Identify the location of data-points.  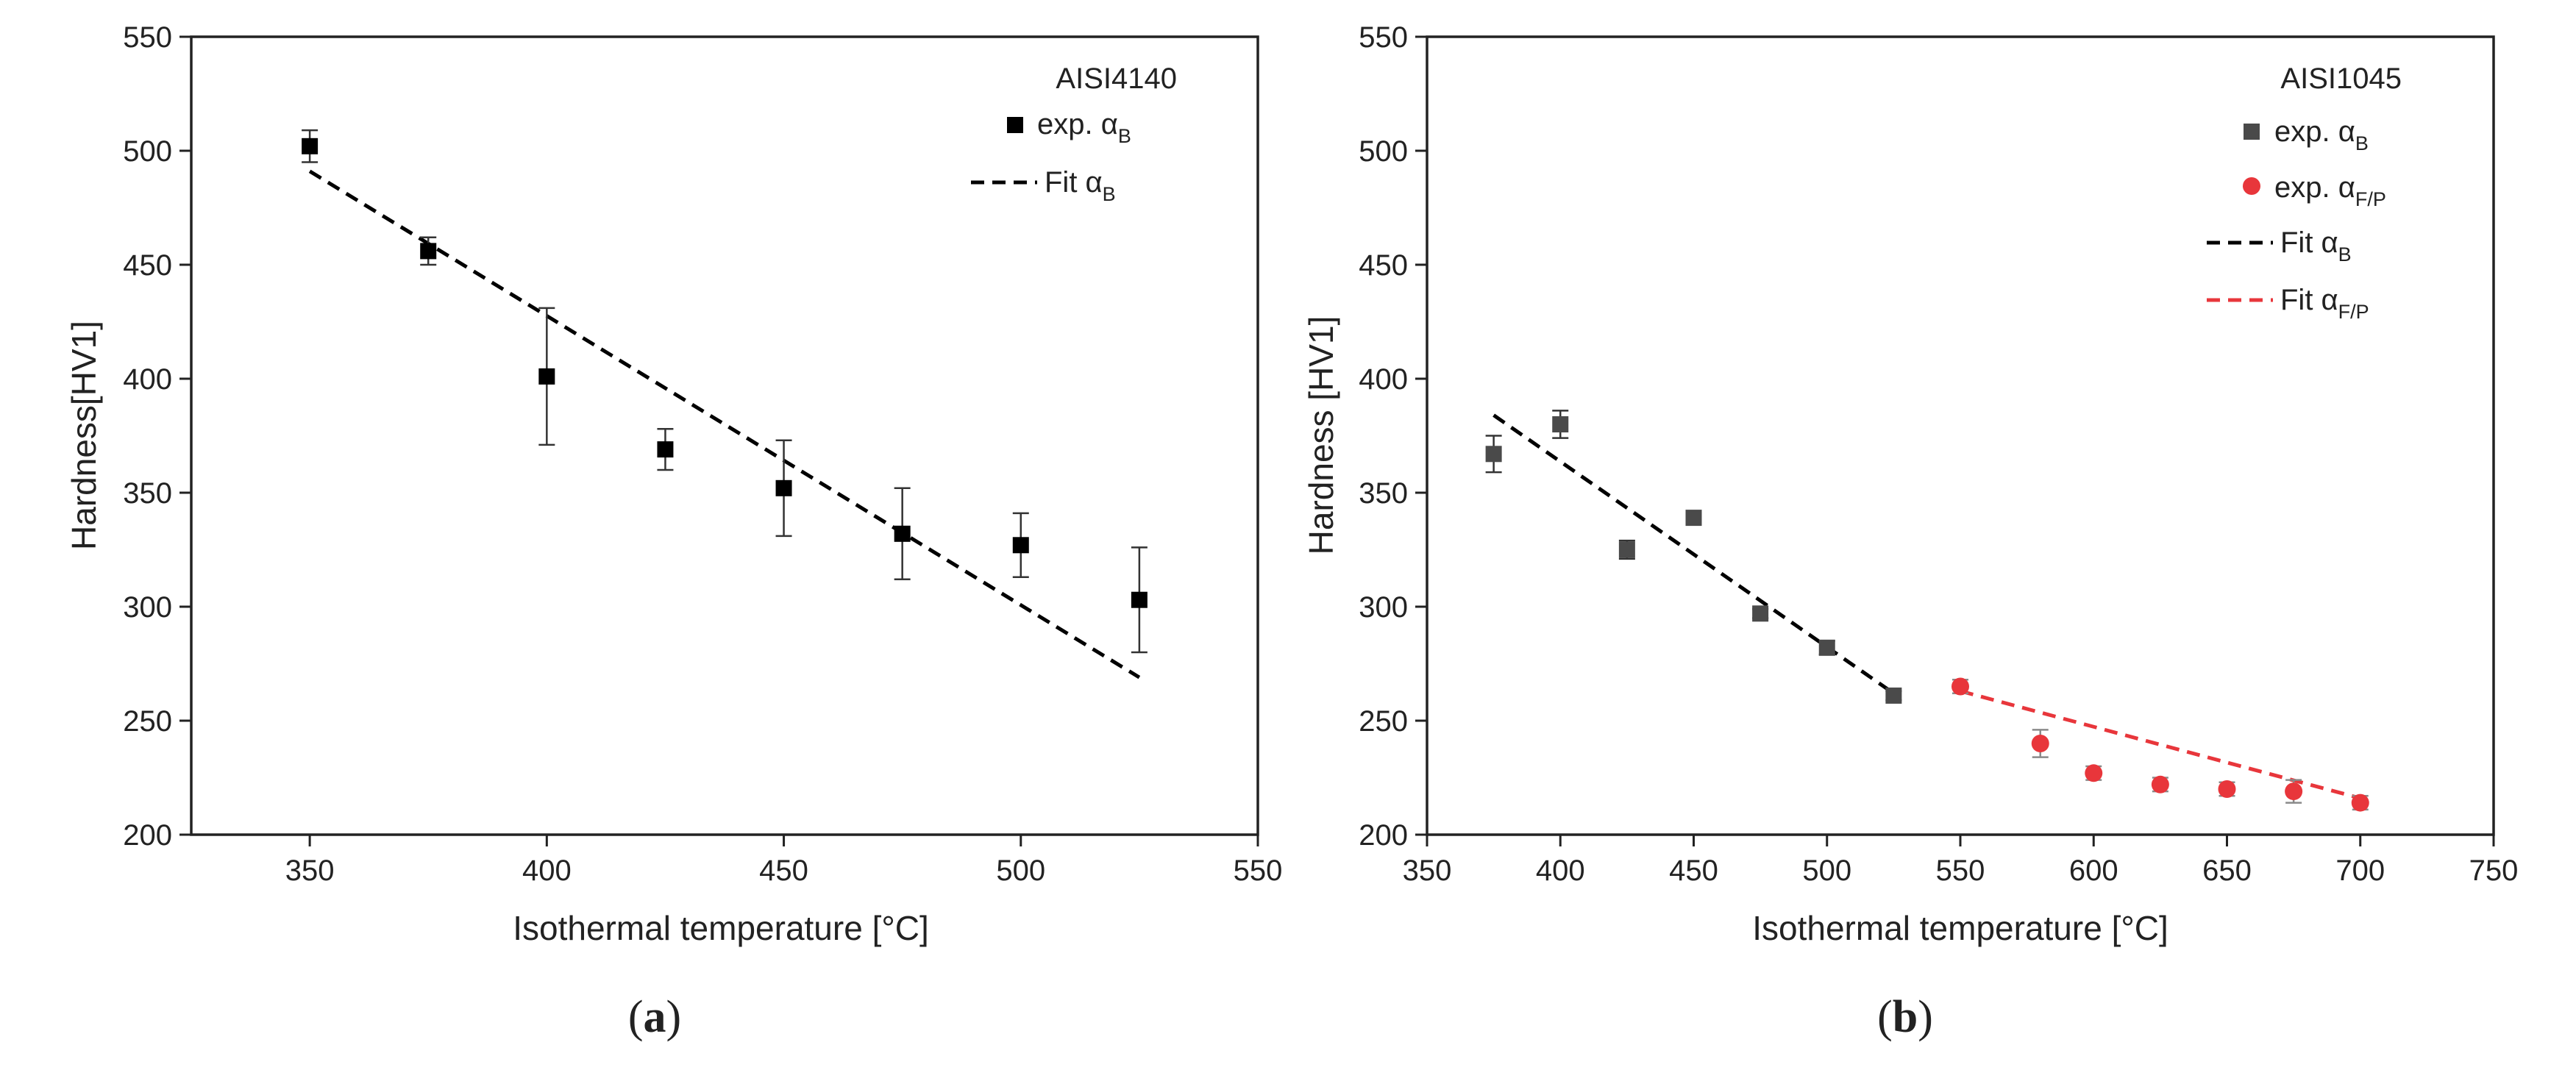
(1927, 611).